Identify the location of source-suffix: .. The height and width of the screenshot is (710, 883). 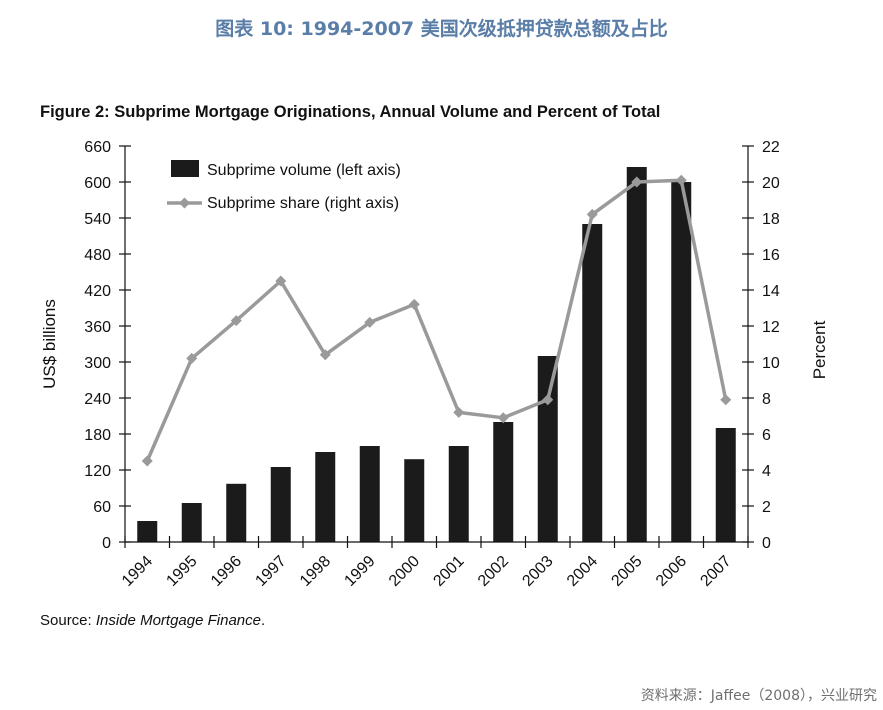
(263, 620).